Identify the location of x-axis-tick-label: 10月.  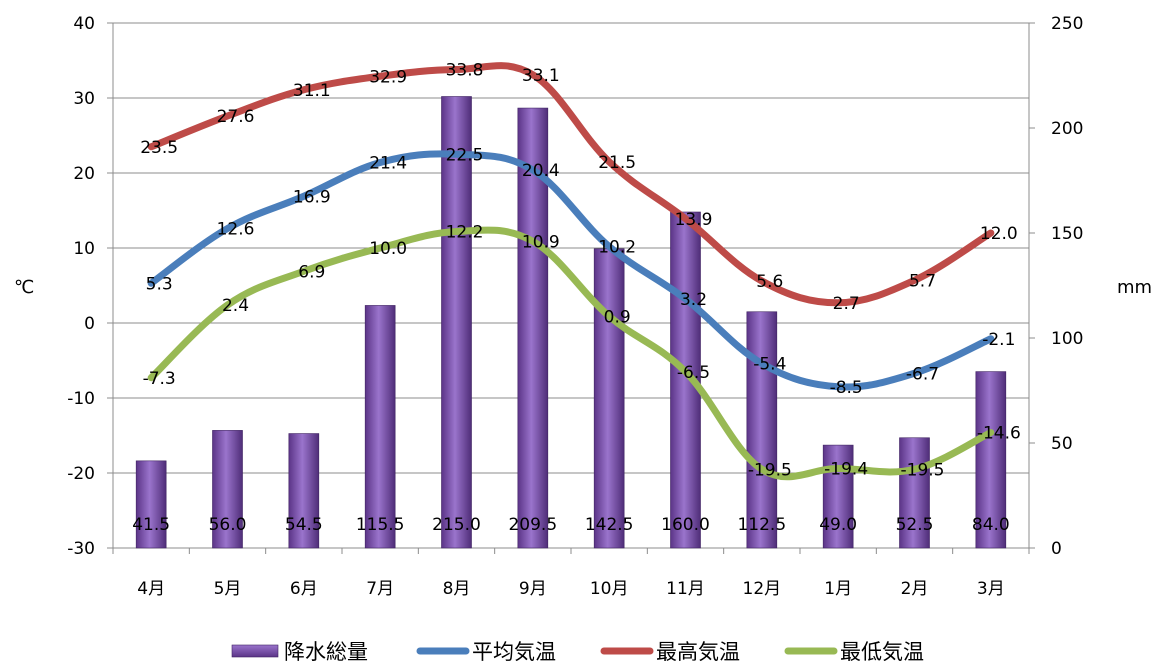
(609, 589).